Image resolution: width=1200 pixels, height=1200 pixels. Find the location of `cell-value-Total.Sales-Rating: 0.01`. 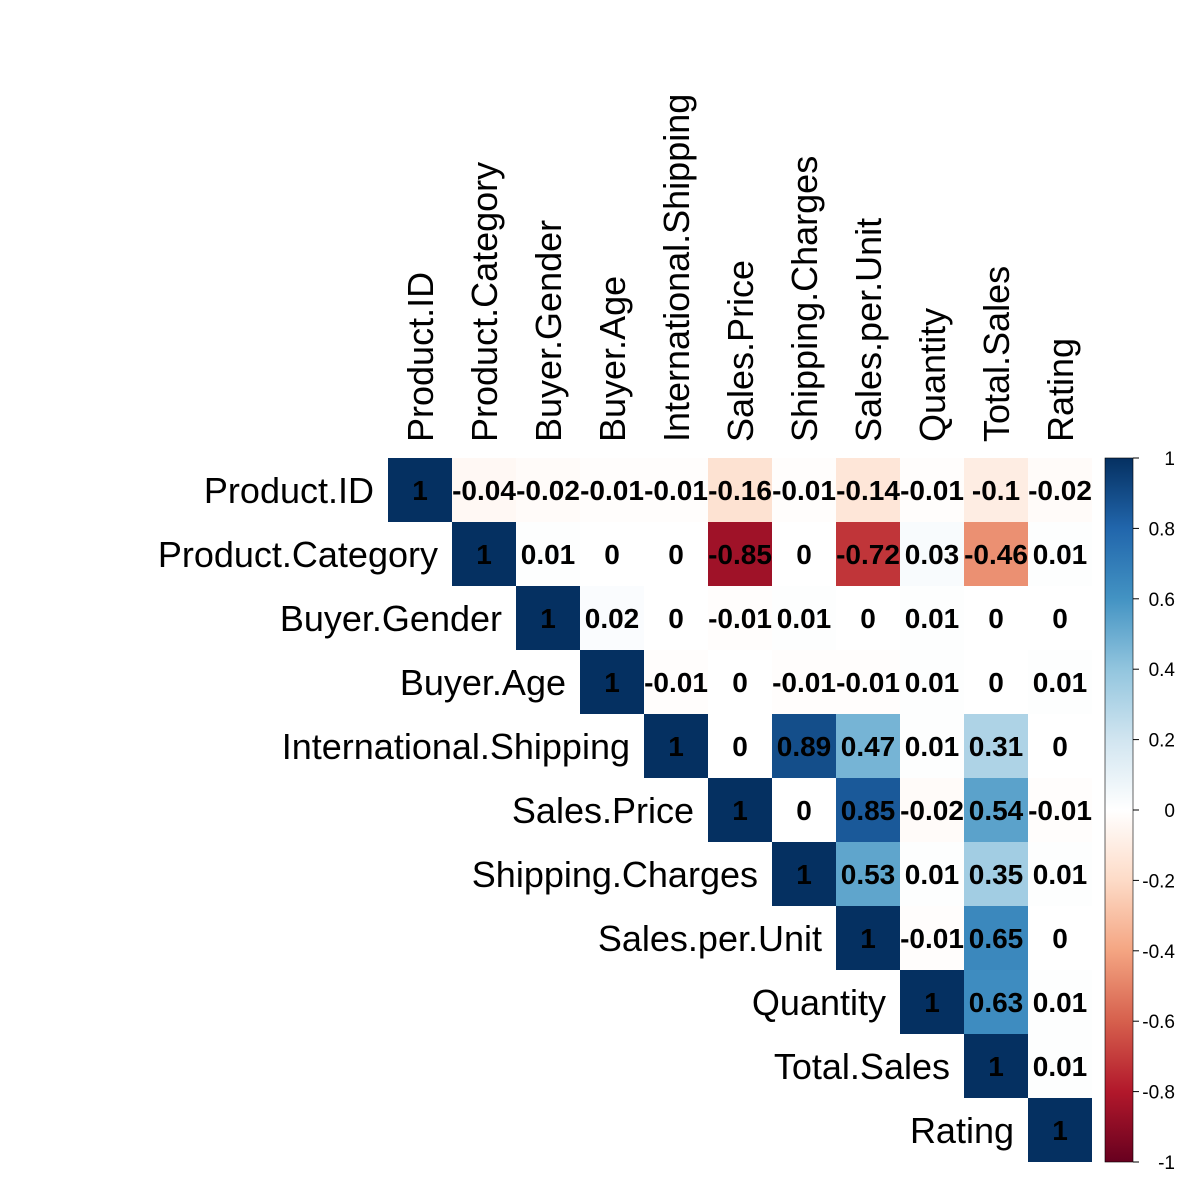

cell-value-Total.Sales-Rating: 0.01 is located at coordinates (1060, 1066).